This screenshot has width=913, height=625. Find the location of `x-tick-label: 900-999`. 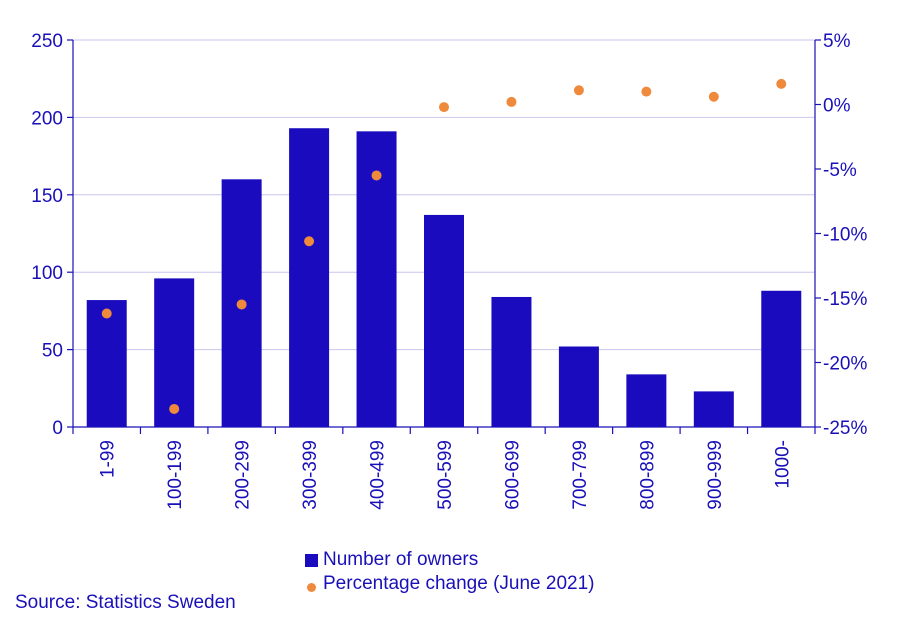

x-tick-label: 900-999 is located at coordinates (715, 475).